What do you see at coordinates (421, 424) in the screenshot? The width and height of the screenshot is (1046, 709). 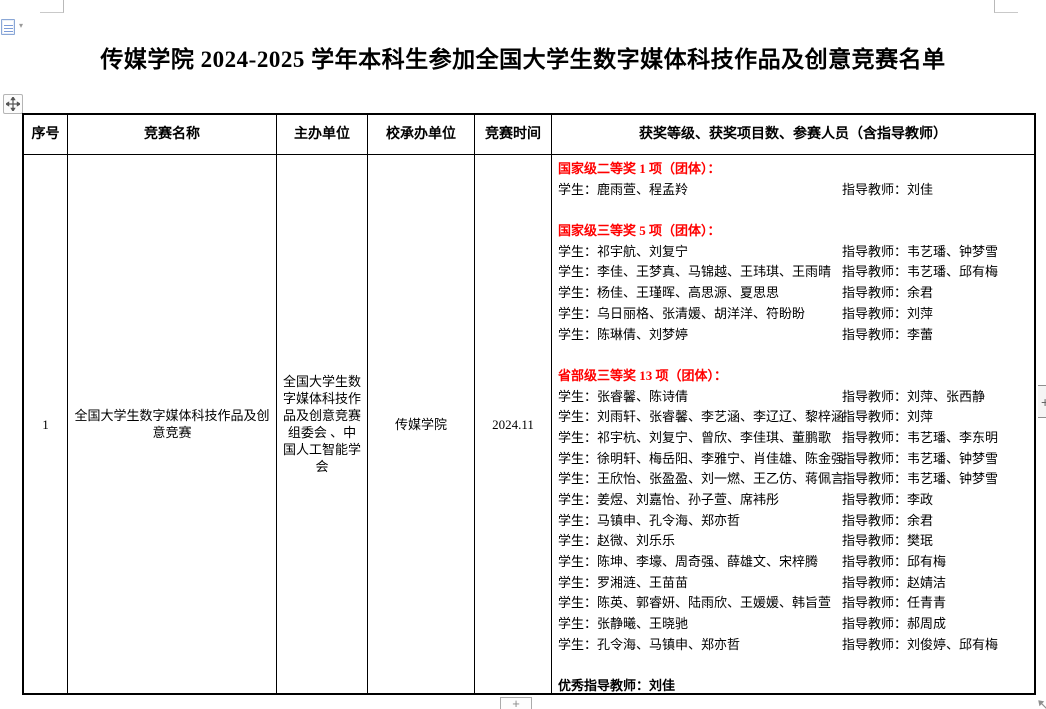 I see `cell-school-host: 传媒学院` at bounding box center [421, 424].